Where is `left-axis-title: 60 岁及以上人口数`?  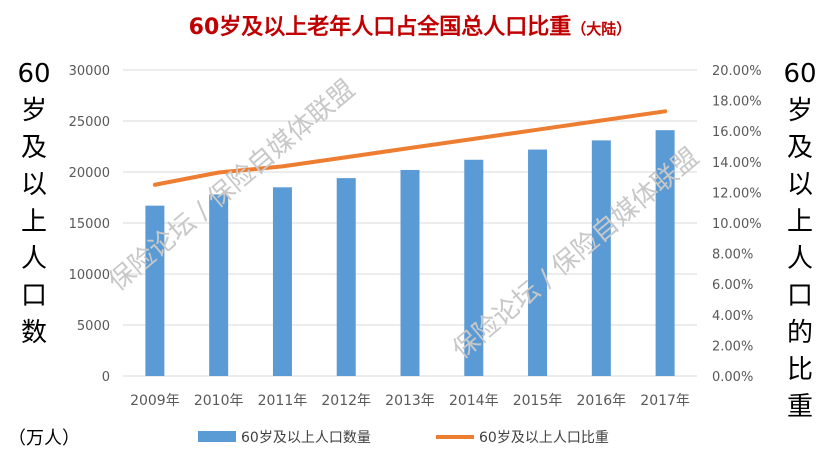 left-axis-title: 60 岁及以上人口数 is located at coordinates (33, 203).